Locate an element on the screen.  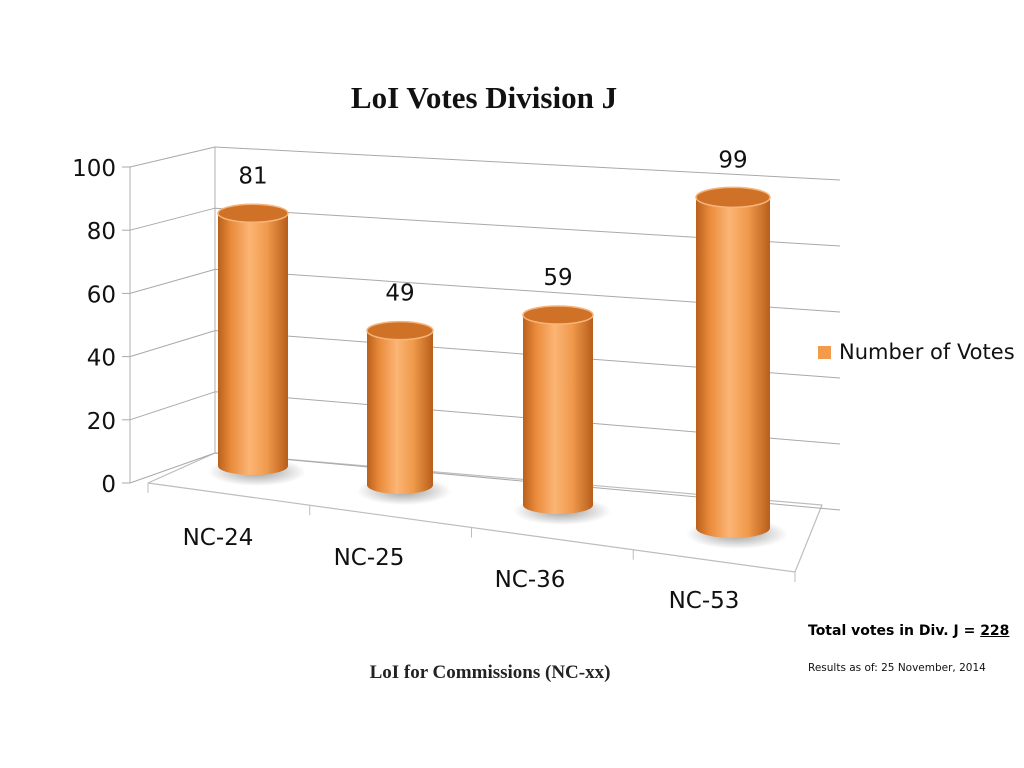
y-tick-label: 40 is located at coordinates (101, 359).